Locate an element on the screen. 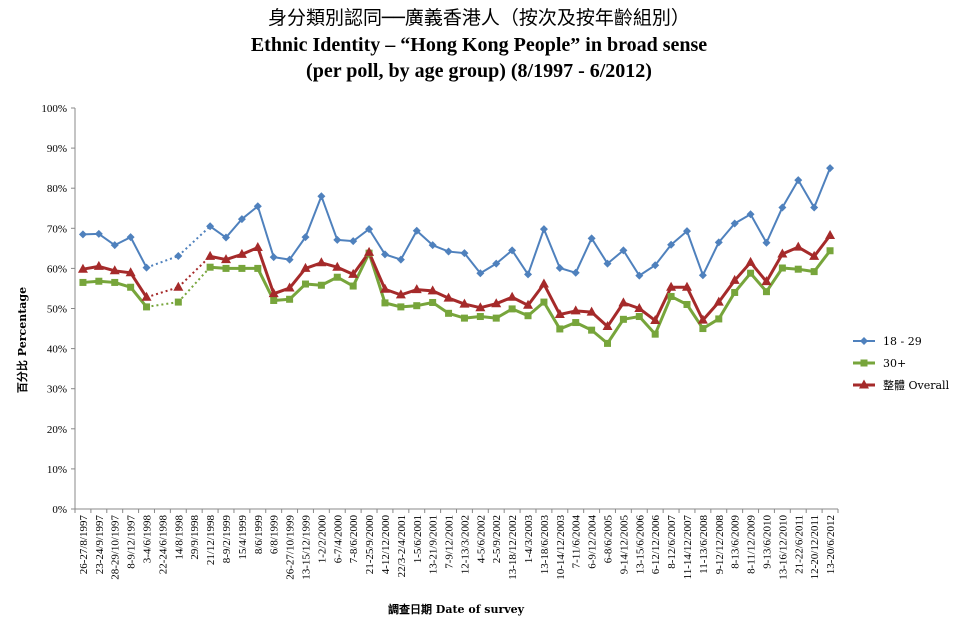 The width and height of the screenshot is (958, 627). x-tick-label: 11-13/6/2008 is located at coordinates (704, 544).